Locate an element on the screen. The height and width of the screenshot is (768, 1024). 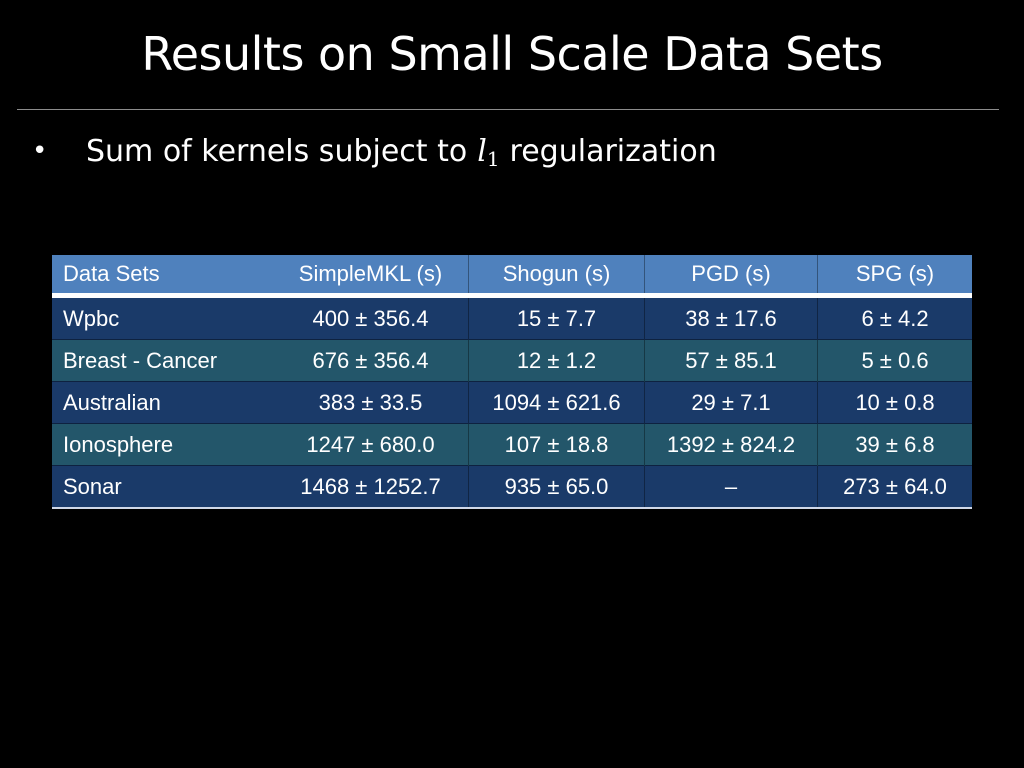
cell-dataset: Breast - Cancer is located at coordinates (140, 360).